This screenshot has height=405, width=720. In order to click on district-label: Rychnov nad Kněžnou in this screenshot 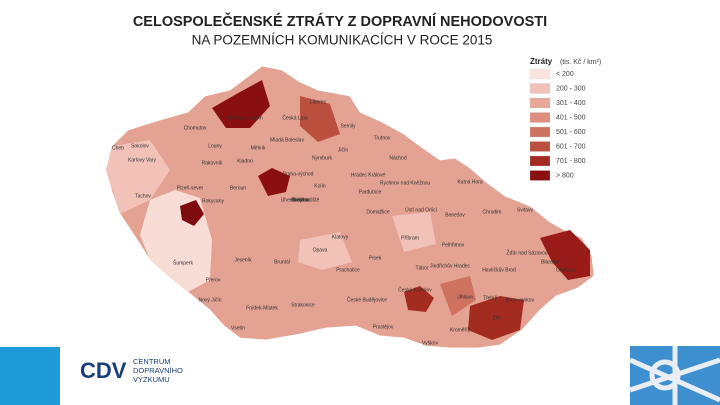, I will do `click(405, 183)`.